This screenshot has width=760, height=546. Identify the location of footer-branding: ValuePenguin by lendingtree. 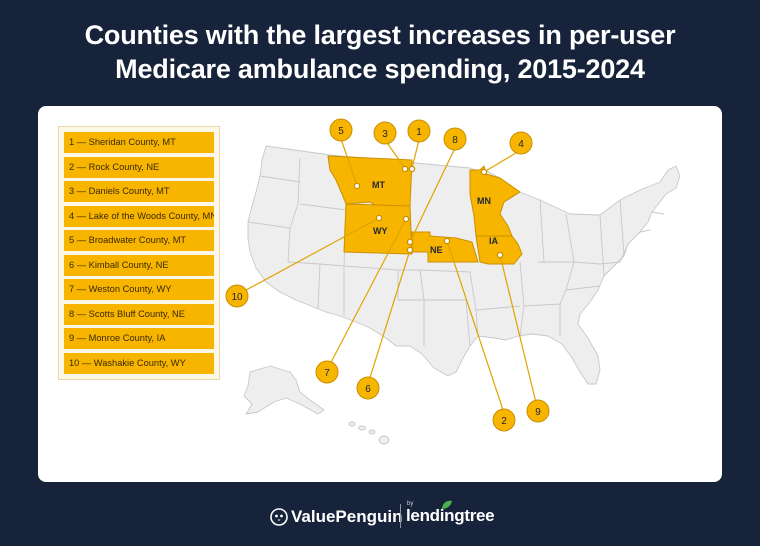
(380, 517).